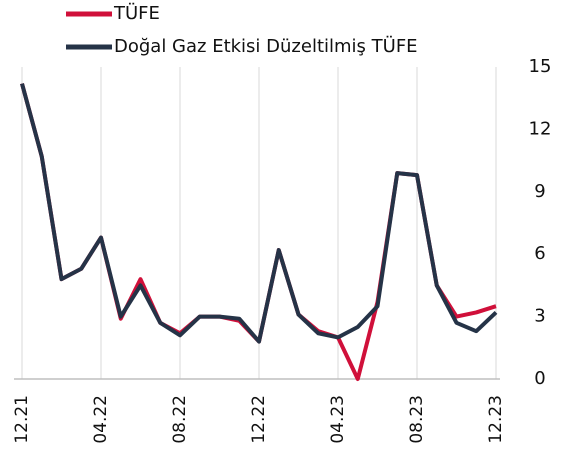 This screenshot has width=572, height=469. What do you see at coordinates (540, 128) in the screenshot?
I see `y-tick-label: 12` at bounding box center [540, 128].